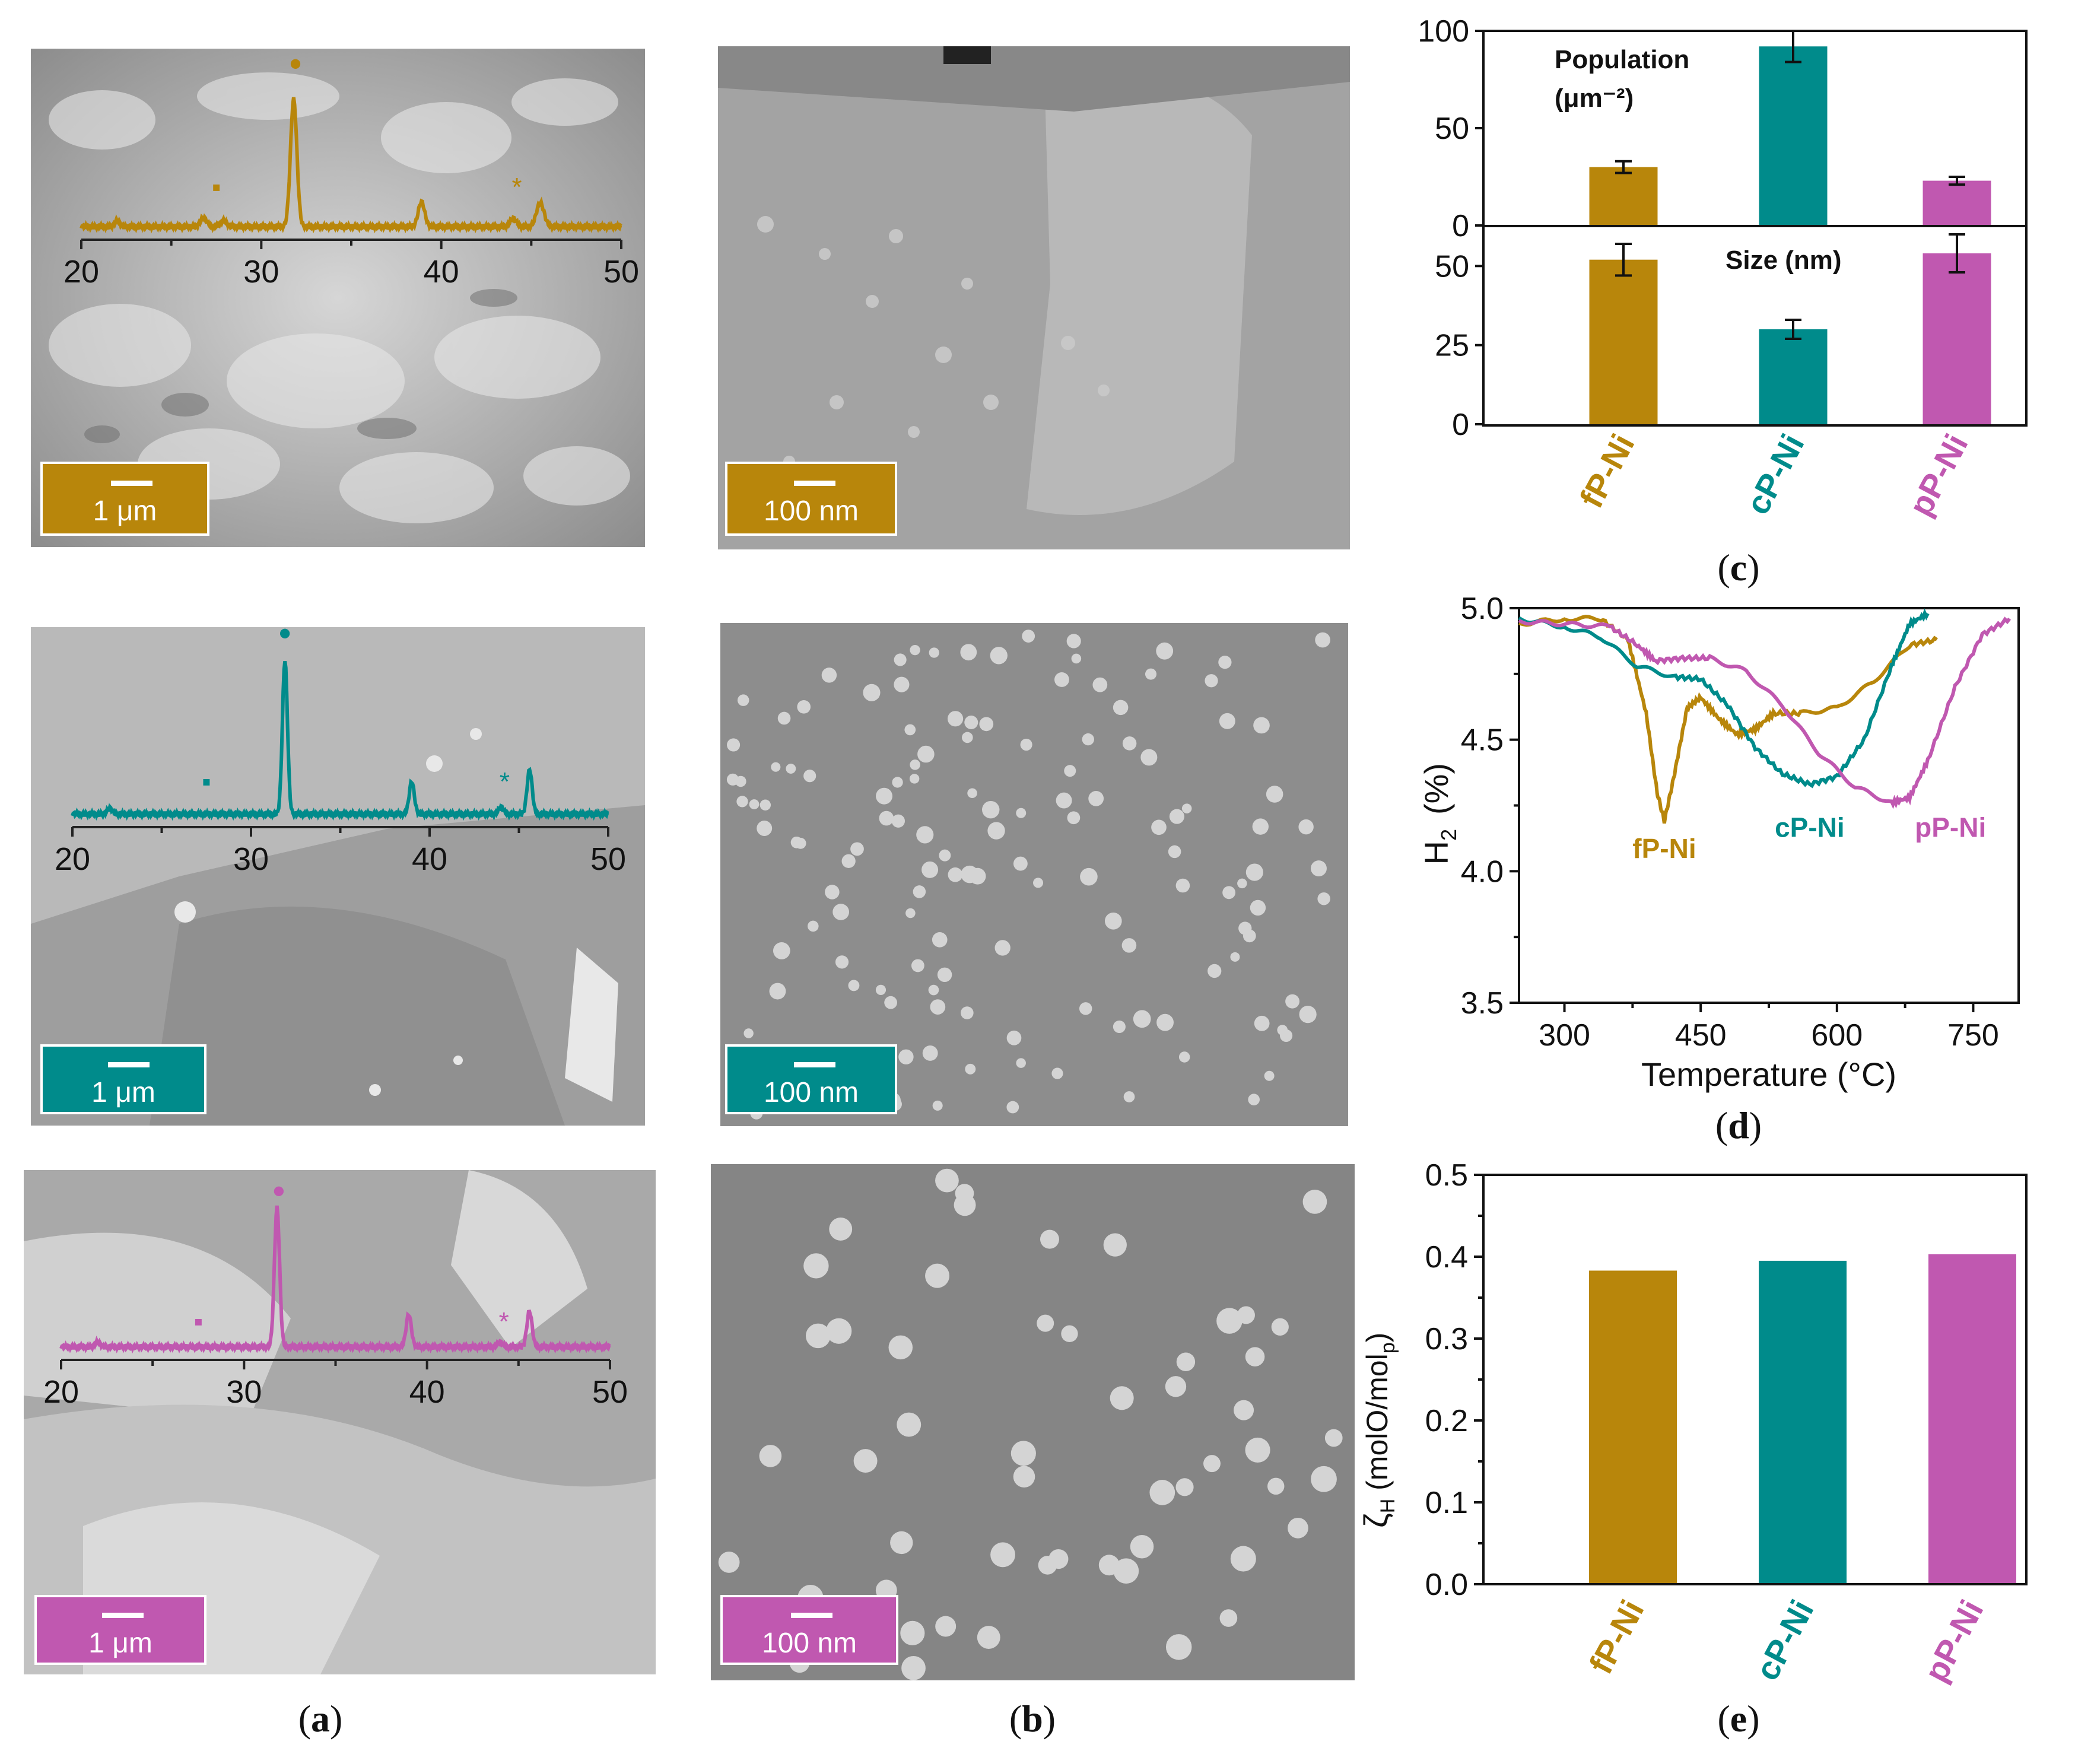  I want to click on caption-b: (b), so click(1032, 1719).